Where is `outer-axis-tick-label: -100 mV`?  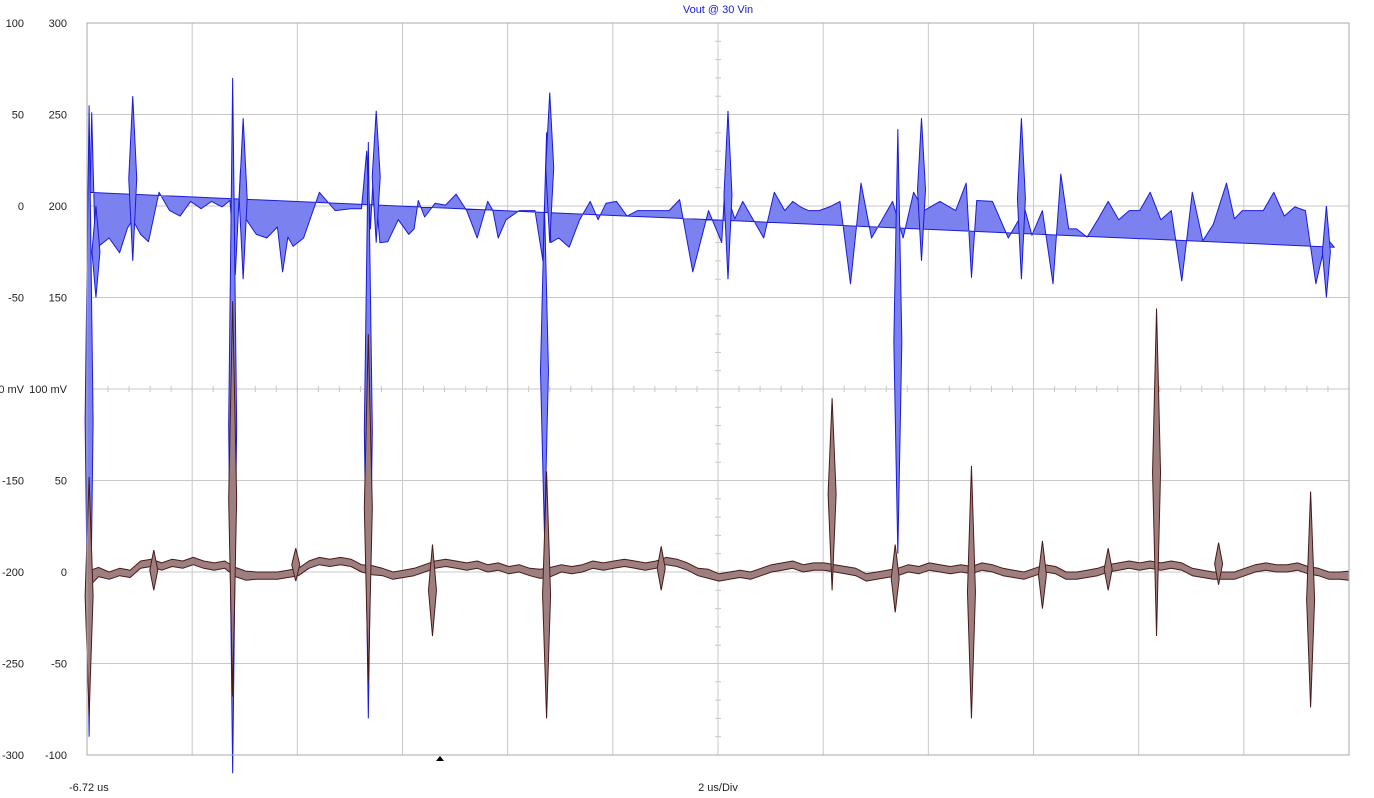 outer-axis-tick-label: -100 mV is located at coordinates (12, 390).